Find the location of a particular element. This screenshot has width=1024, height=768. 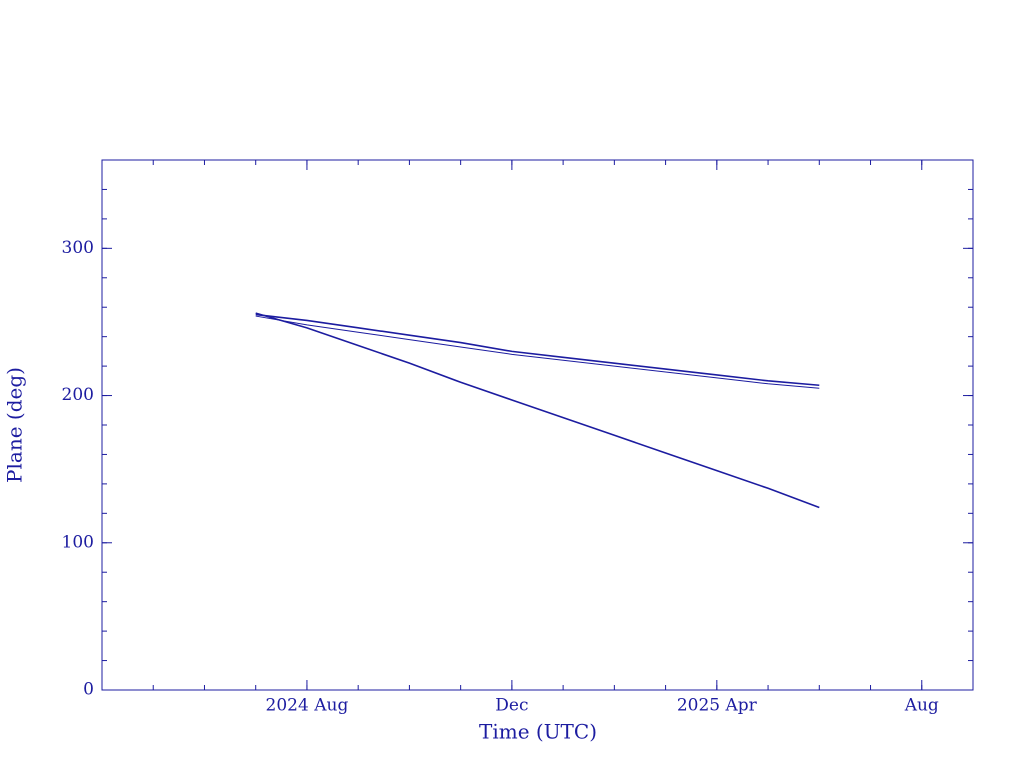

x-axis-title: Time (UTC) is located at coordinates (538, 732).